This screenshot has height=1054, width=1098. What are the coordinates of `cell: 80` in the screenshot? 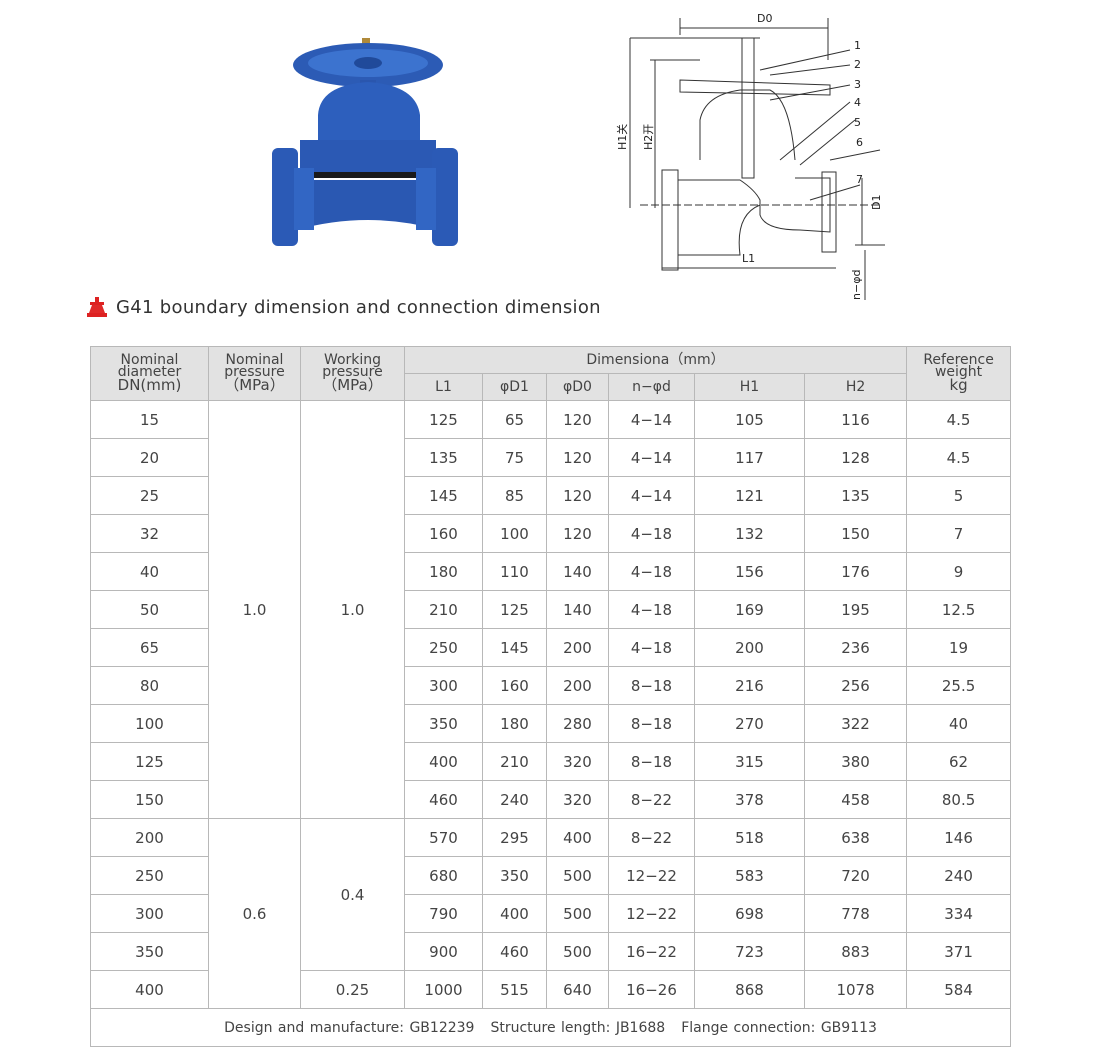 It's located at (149, 685).